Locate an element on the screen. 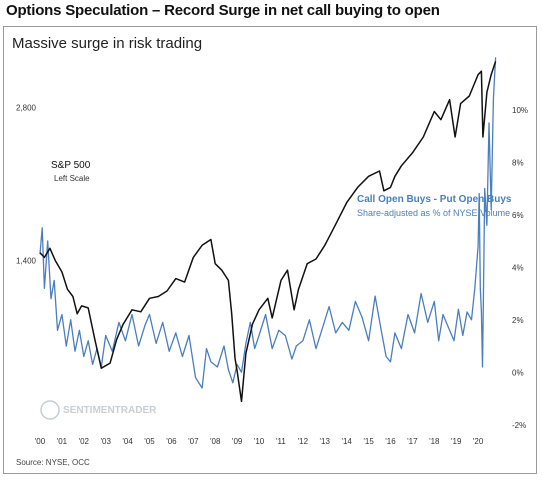  x-tick-label: '06 is located at coordinates (171, 441).